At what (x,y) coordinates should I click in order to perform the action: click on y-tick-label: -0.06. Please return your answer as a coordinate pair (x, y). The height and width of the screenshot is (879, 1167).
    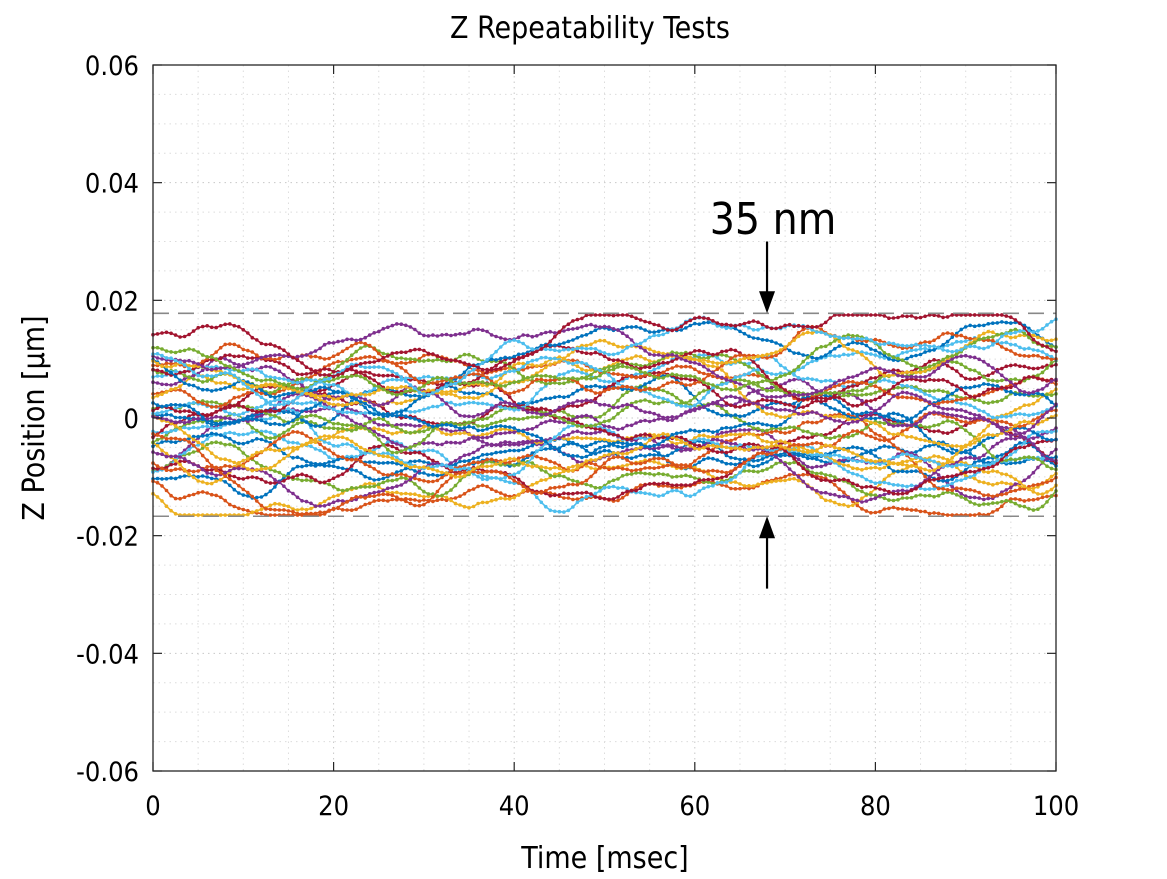
    Looking at the image, I should click on (107, 772).